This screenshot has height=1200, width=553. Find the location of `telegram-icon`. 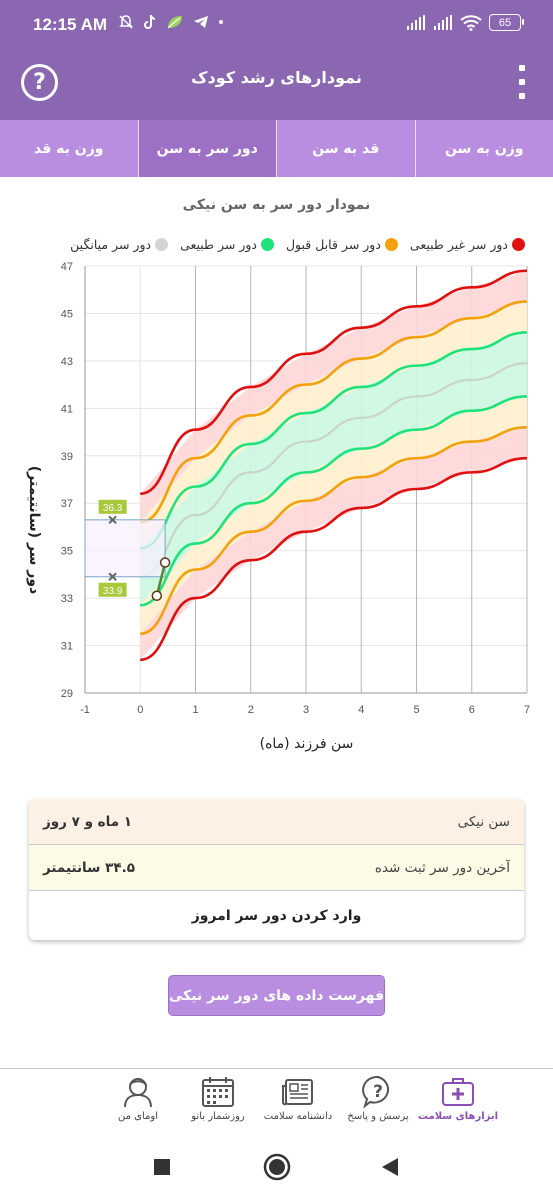

telegram-icon is located at coordinates (201, 22).